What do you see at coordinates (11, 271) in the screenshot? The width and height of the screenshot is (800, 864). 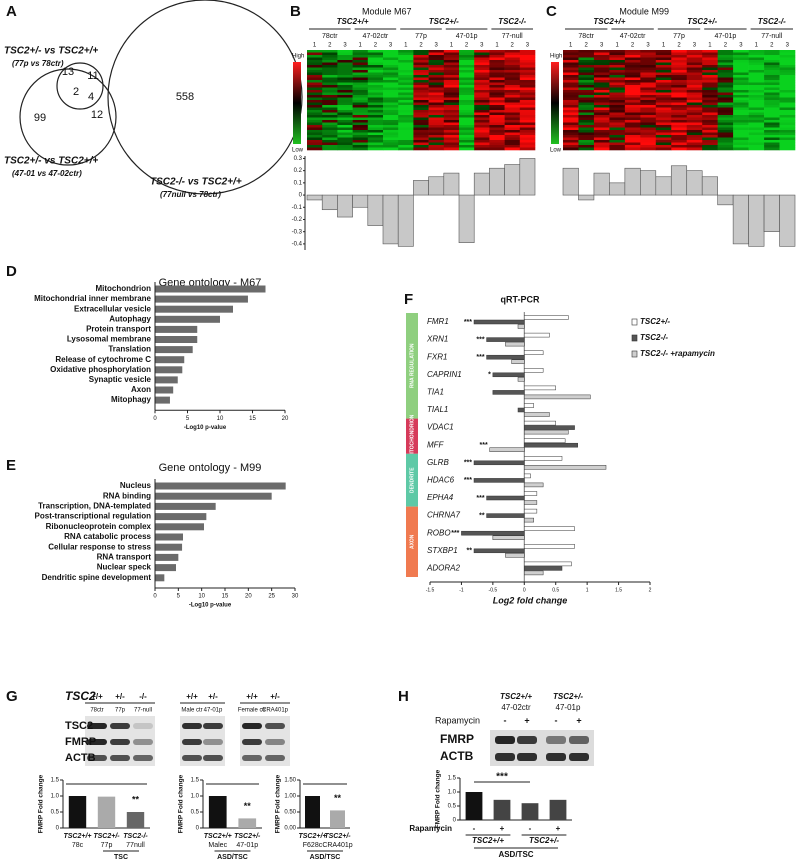 I see `panel-label: D` at bounding box center [11, 271].